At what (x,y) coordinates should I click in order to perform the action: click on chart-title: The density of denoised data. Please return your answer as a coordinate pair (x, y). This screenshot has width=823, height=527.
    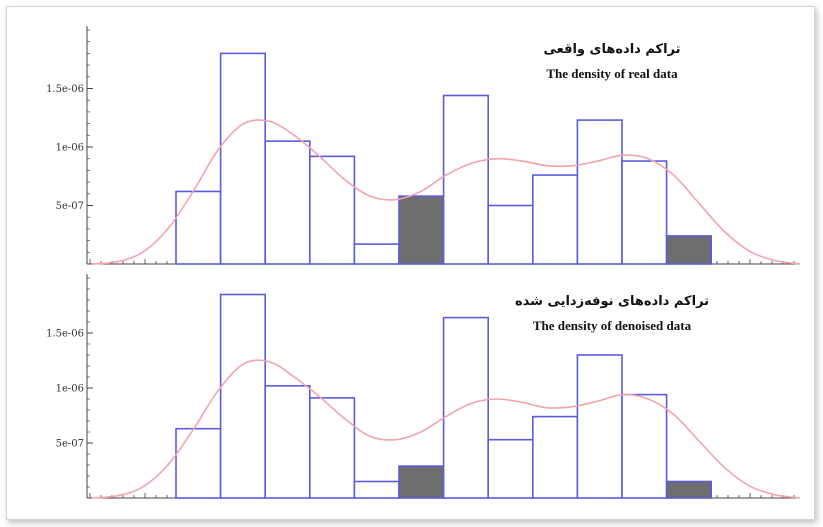
    Looking at the image, I should click on (612, 325).